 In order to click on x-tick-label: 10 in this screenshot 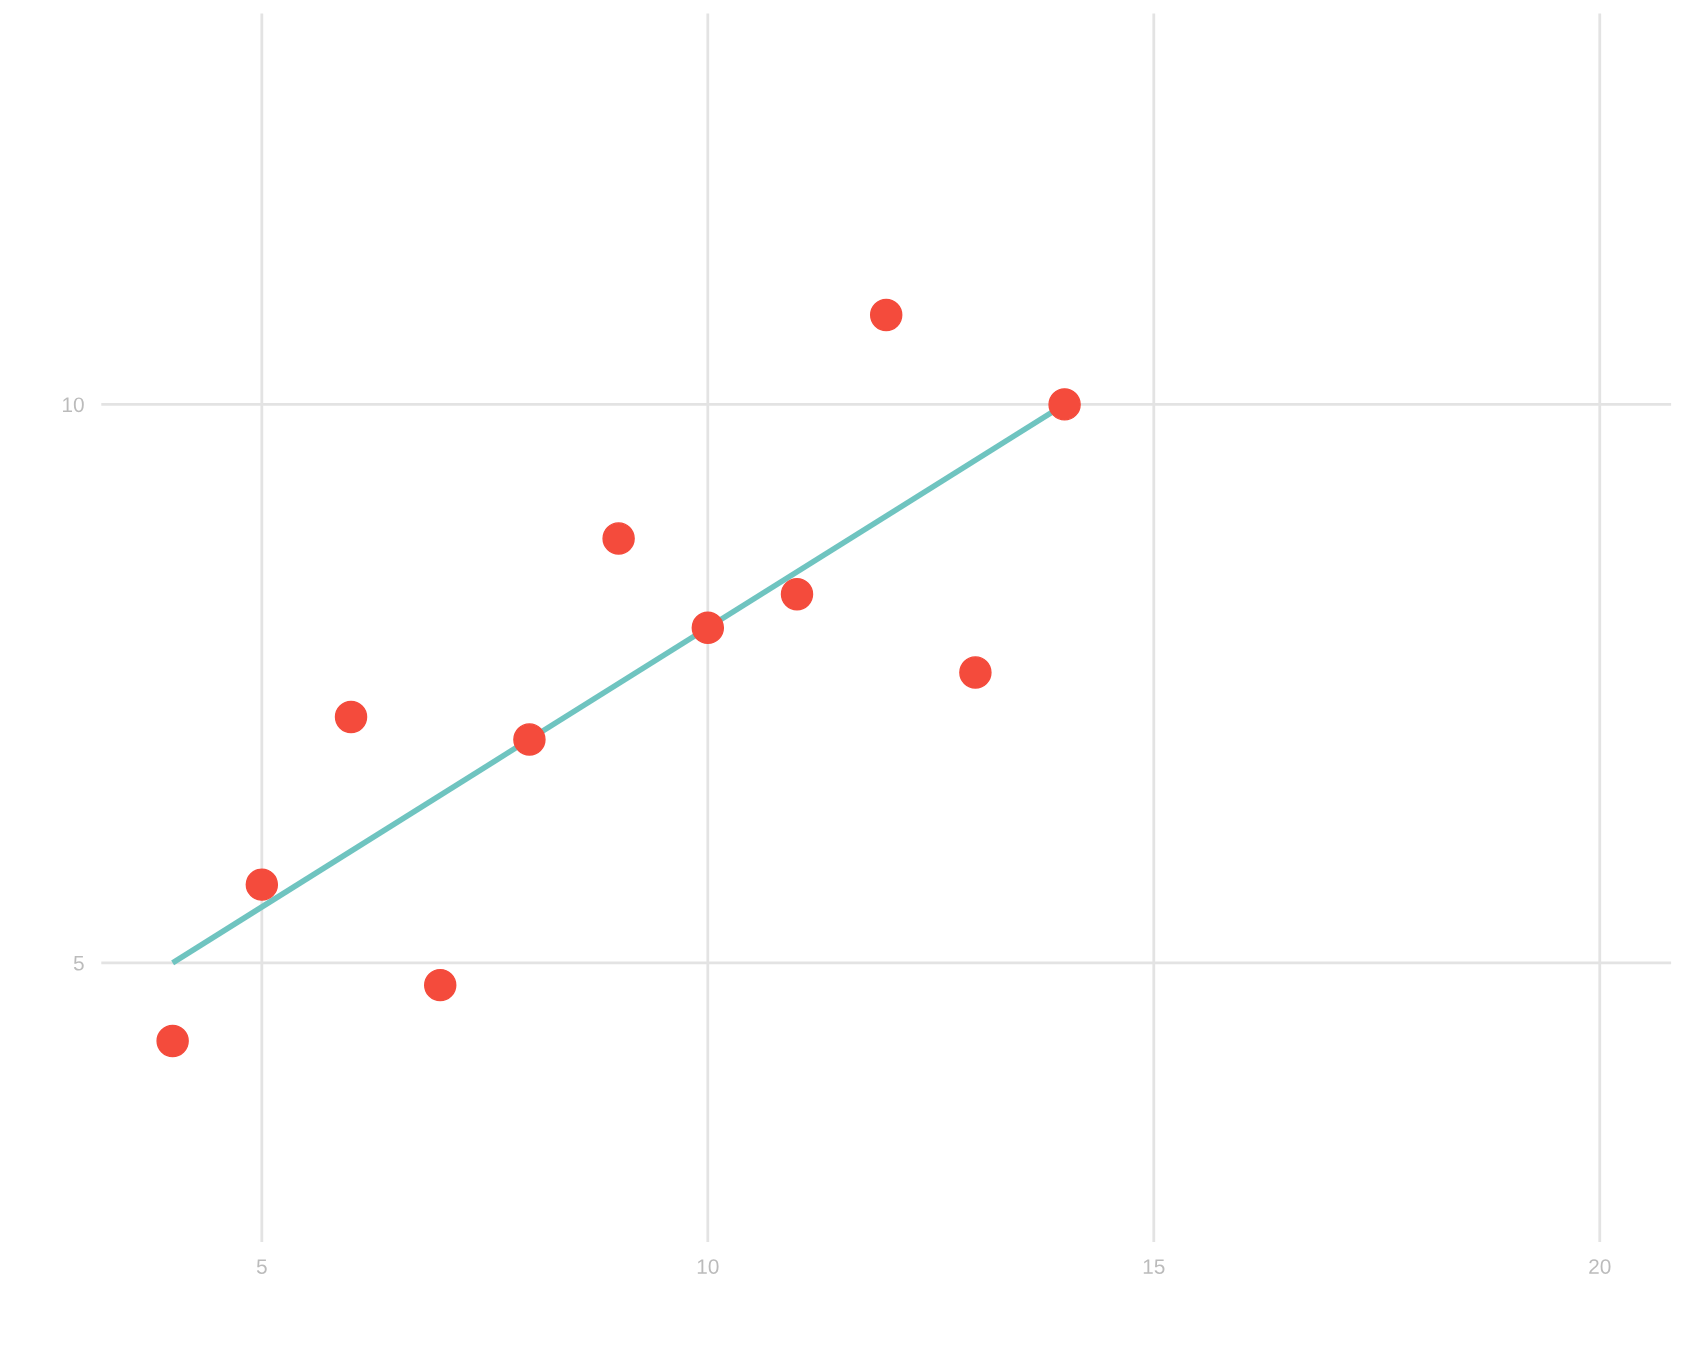, I will do `click(708, 1266)`.